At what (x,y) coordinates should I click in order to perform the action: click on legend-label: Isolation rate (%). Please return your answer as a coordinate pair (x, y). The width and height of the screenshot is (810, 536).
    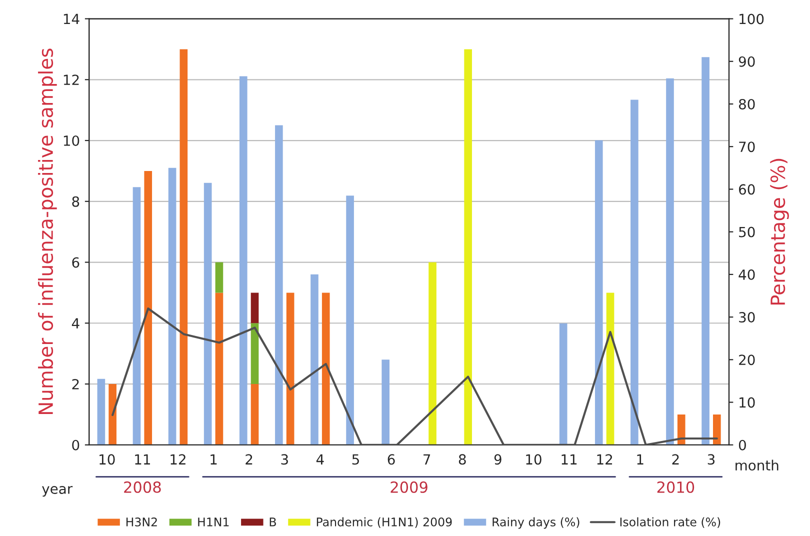
    Looking at the image, I should click on (670, 522).